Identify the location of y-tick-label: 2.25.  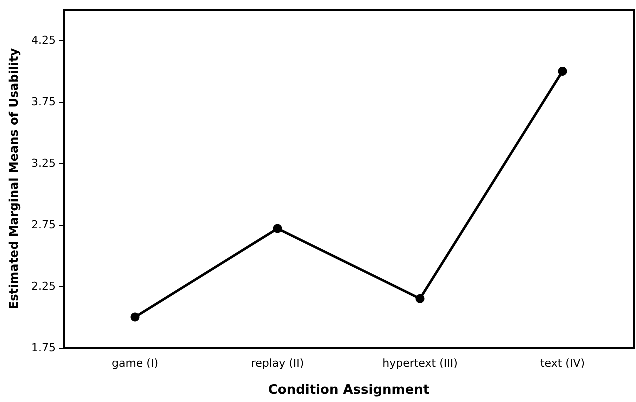
(44, 287).